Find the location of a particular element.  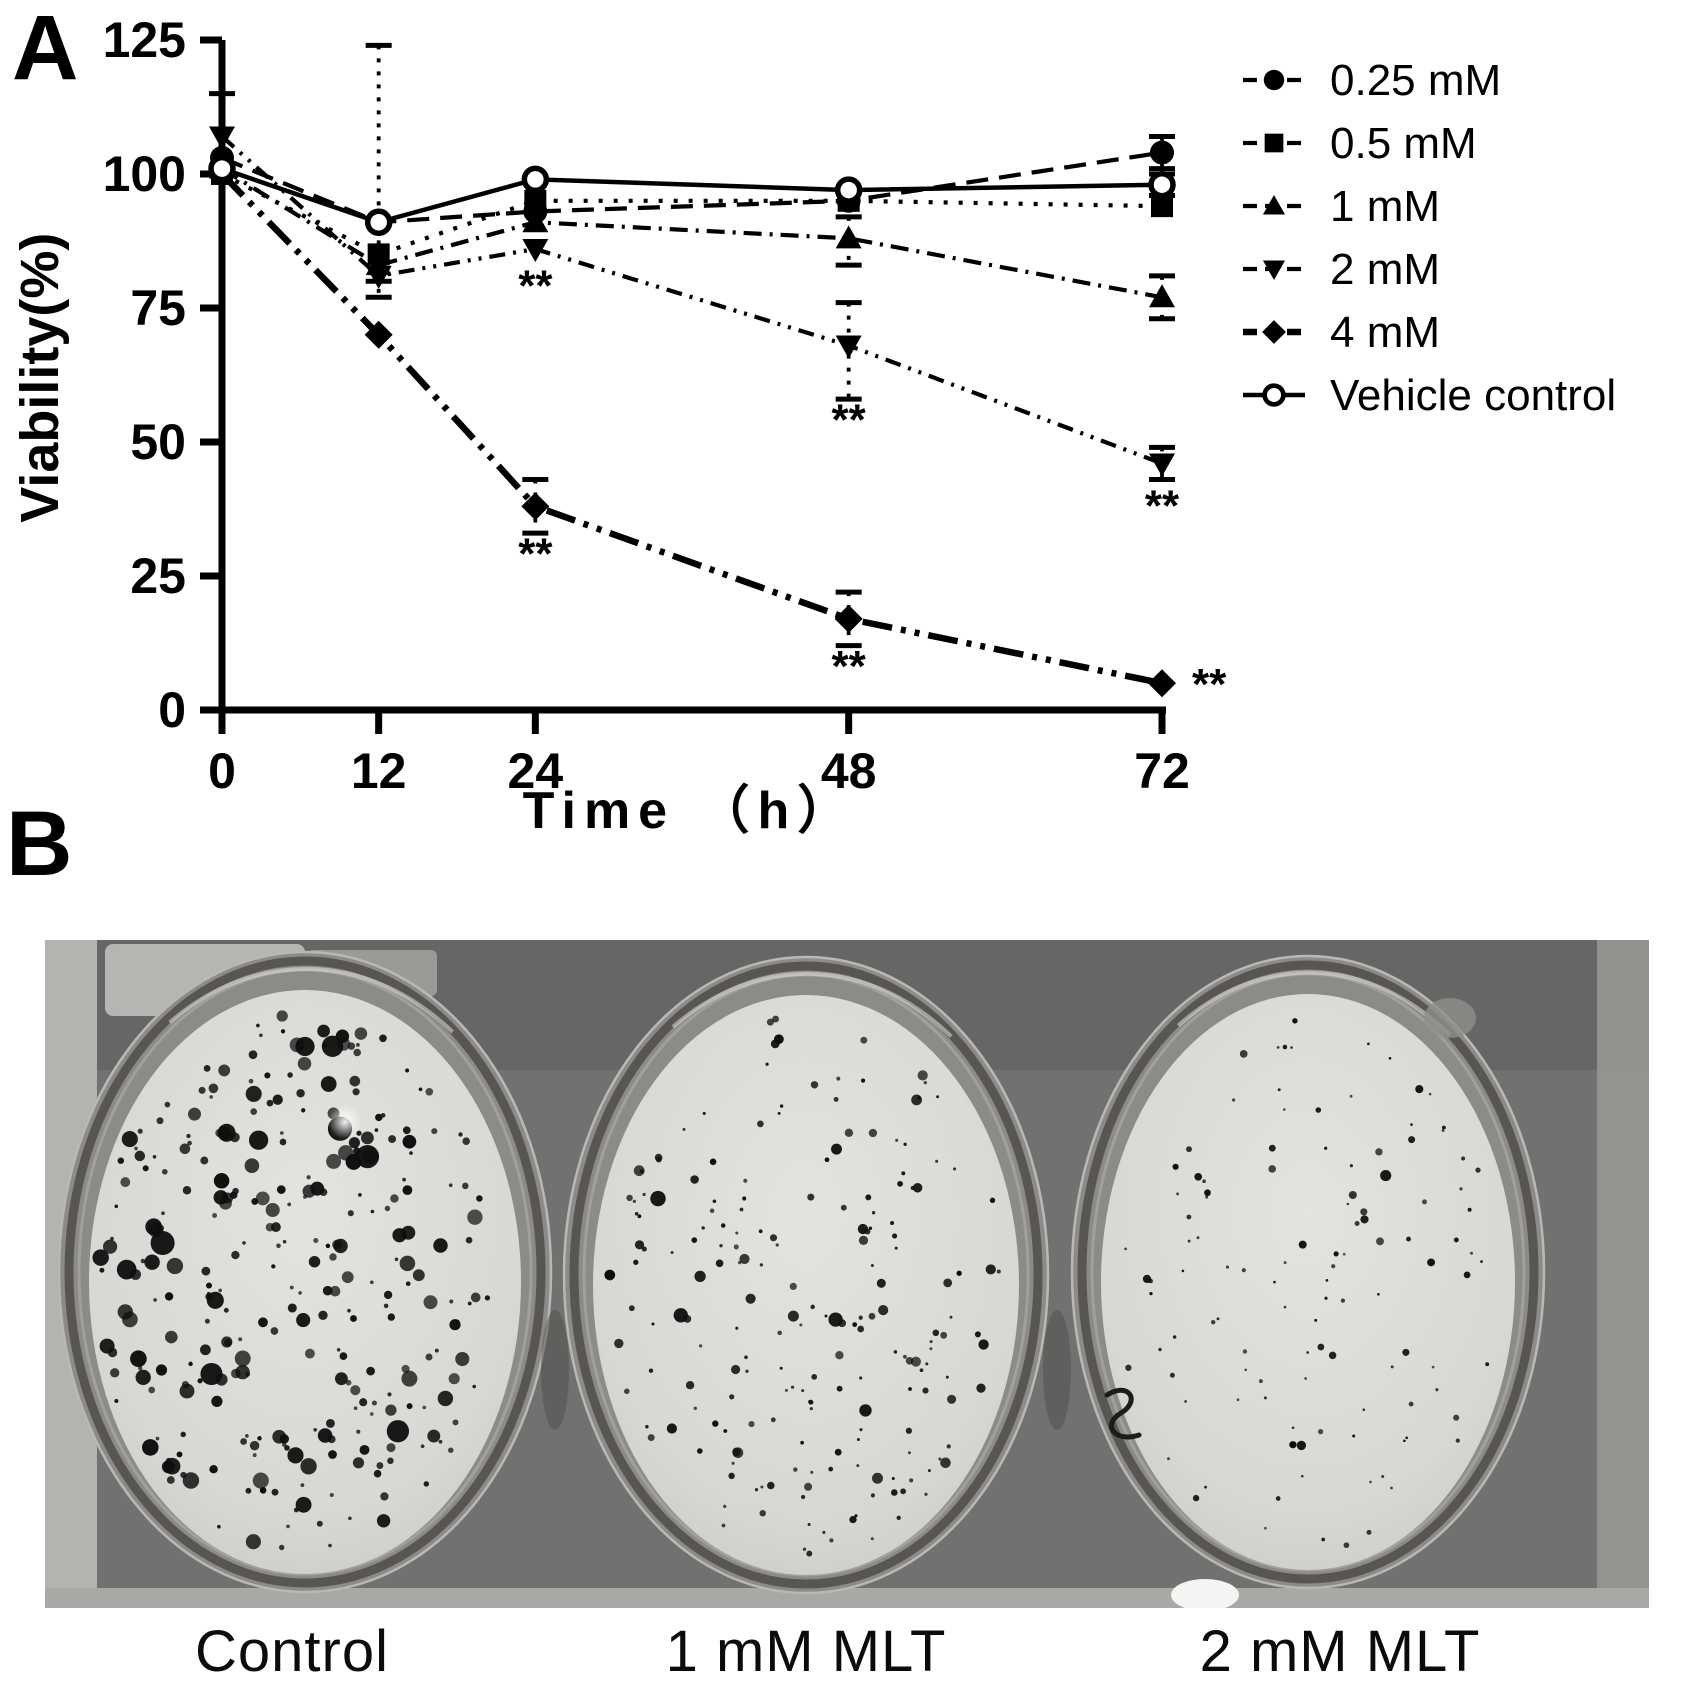

series-line-0-25-mm is located at coordinates (692, 187).